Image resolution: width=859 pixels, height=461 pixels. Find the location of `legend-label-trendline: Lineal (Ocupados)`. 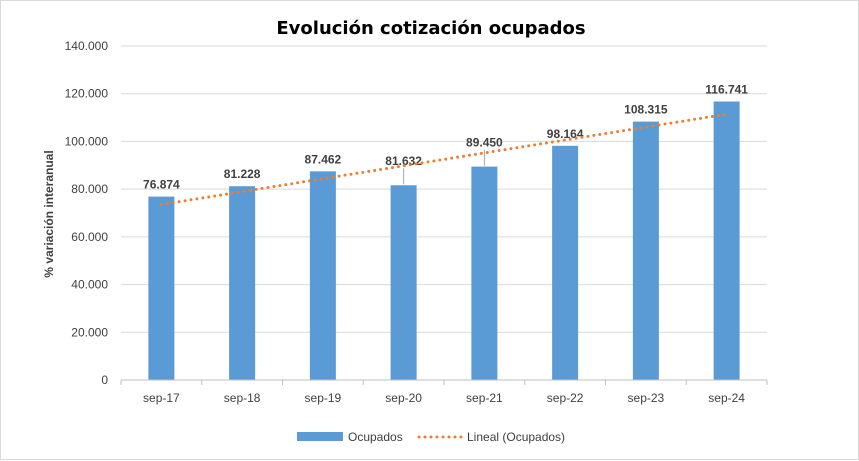

legend-label-trendline: Lineal (Ocupados) is located at coordinates (516, 437).